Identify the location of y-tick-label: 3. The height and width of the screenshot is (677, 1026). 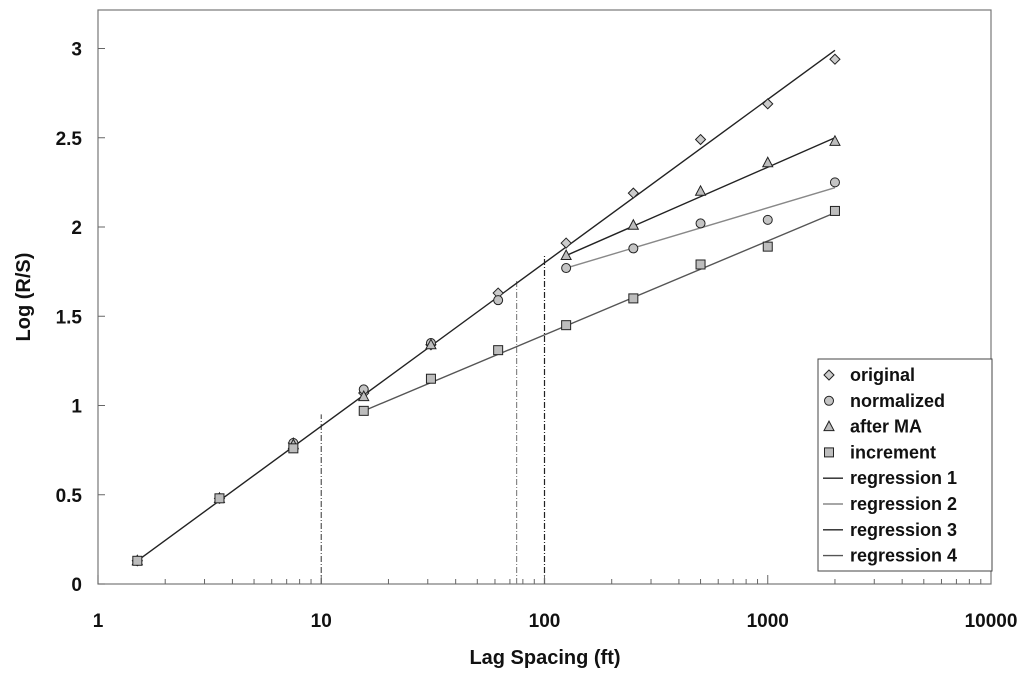
(76, 50).